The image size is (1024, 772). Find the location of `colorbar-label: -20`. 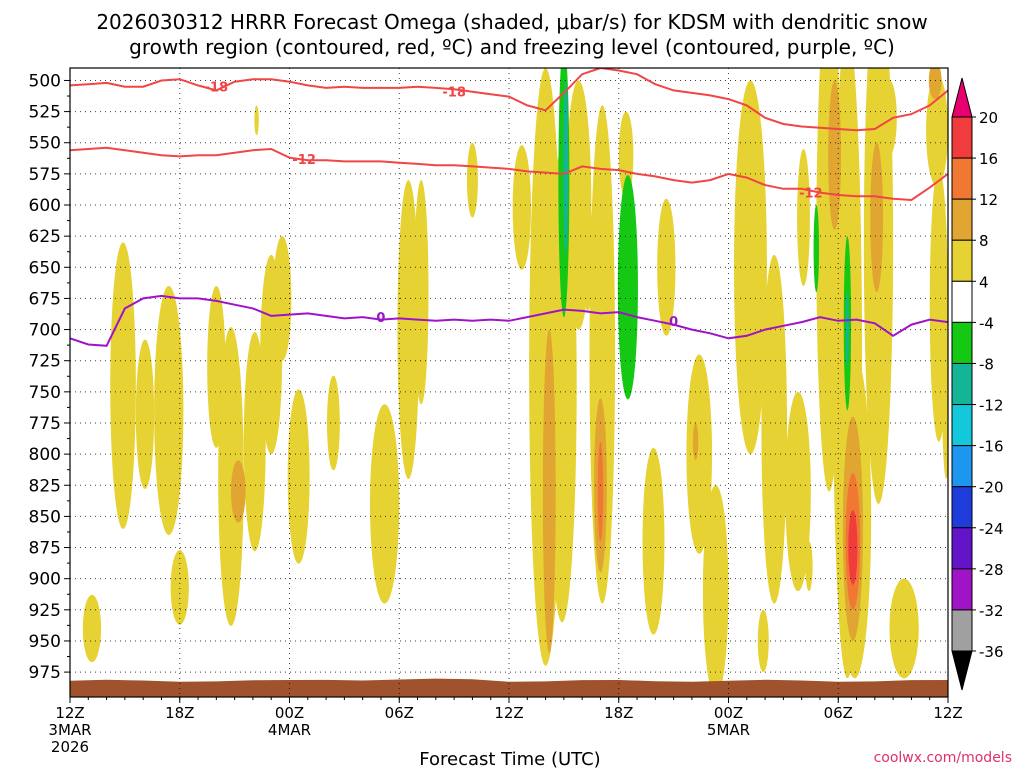

colorbar-label: -20 is located at coordinates (991, 488).